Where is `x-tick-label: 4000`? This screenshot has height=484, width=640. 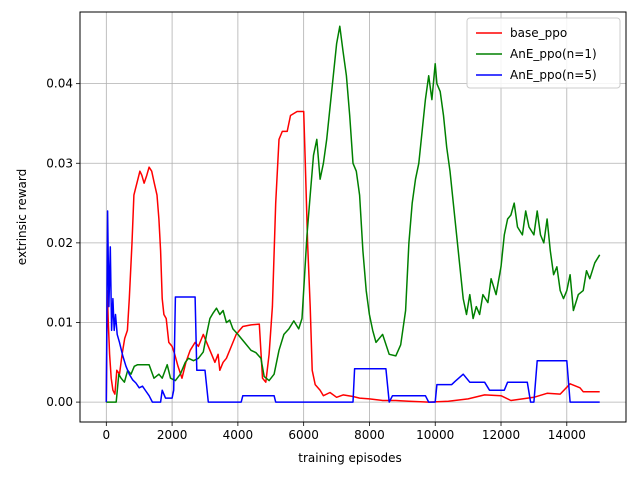
x-tick-label: 4000 is located at coordinates (238, 435).